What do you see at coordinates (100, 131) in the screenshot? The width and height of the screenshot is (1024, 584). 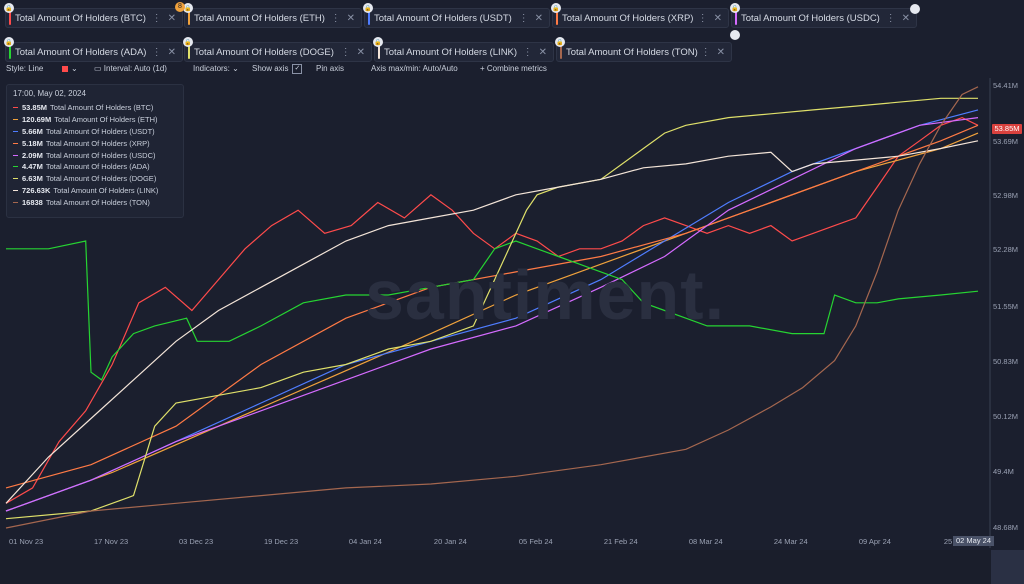 I see `legend-label: Total Amount Of Holders (USDT)` at bounding box center [100, 131].